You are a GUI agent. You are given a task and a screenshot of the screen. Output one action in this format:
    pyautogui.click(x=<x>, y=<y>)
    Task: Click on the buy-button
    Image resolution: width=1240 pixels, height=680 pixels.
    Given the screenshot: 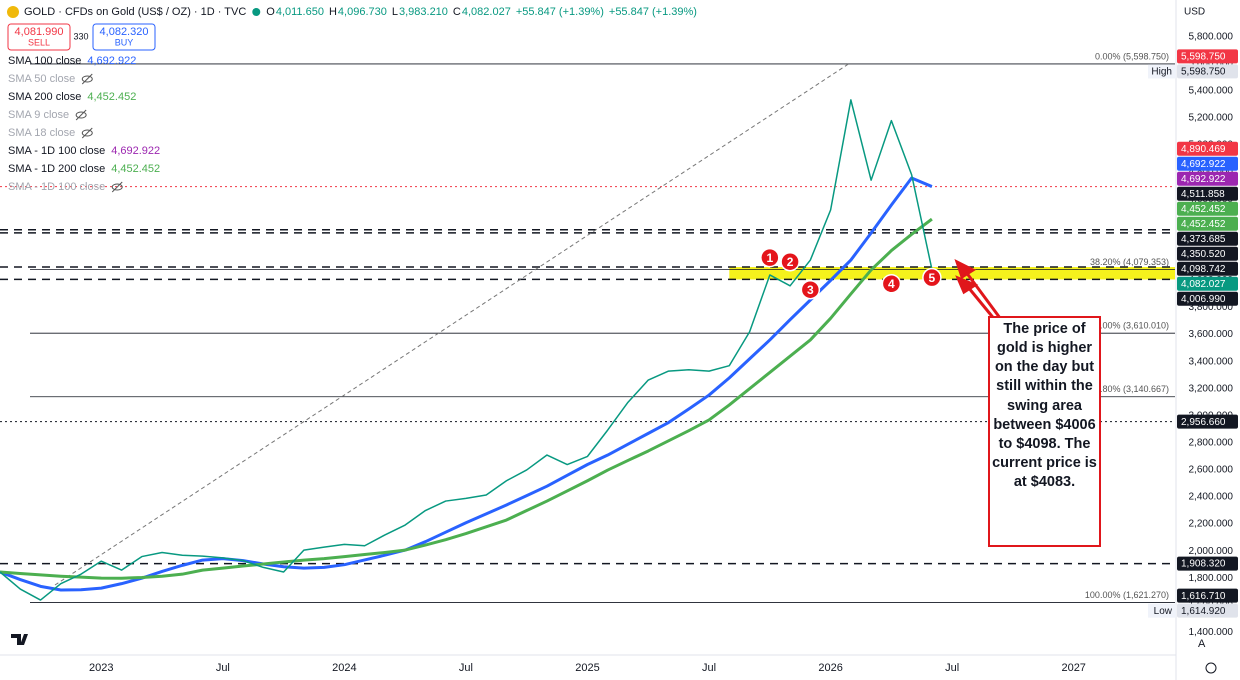 What is the action you would take?
    pyautogui.click(x=124, y=37)
    